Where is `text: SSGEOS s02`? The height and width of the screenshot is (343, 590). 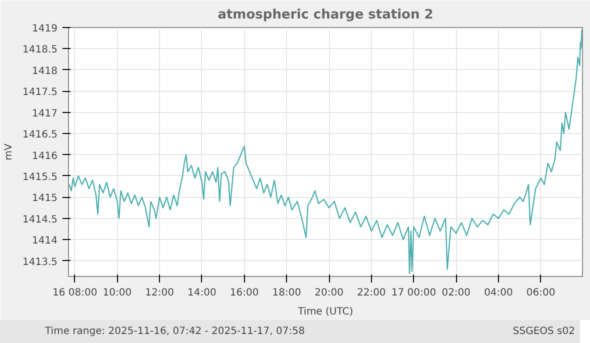 text: SSGEOS s02 is located at coordinates (543, 332).